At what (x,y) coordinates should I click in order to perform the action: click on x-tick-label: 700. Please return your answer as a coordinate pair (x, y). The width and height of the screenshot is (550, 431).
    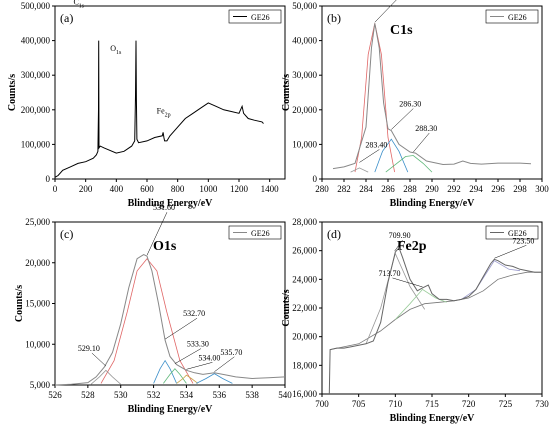
    Looking at the image, I should click on (322, 404).